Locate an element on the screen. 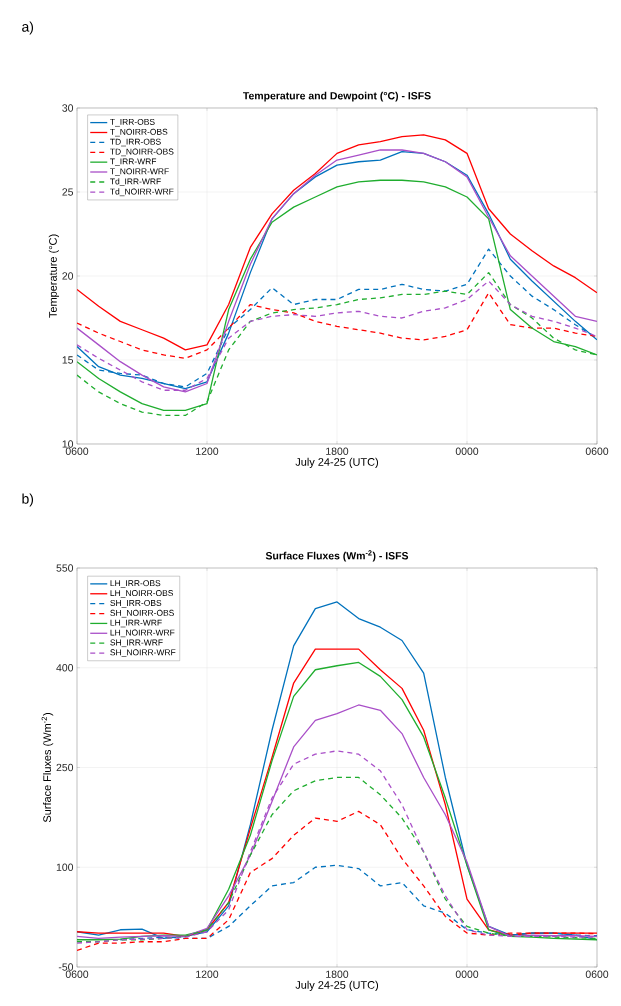 The image size is (621, 1006). legend-label: LH_IRR-OBS is located at coordinates (135, 584).